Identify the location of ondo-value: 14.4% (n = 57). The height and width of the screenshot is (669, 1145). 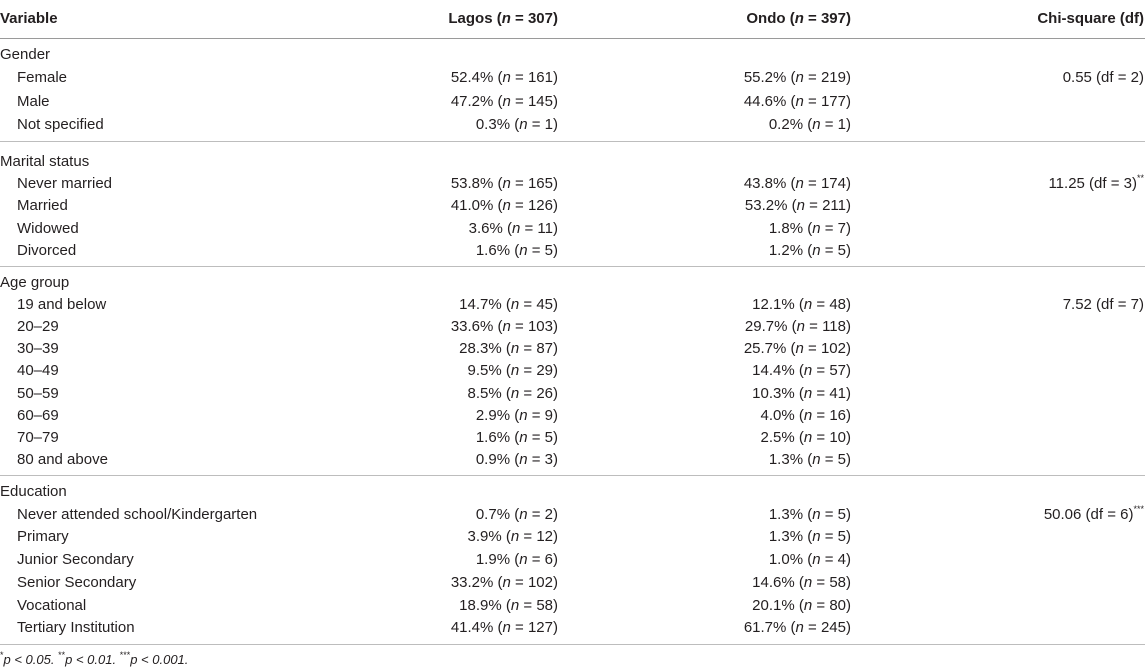
(801, 371).